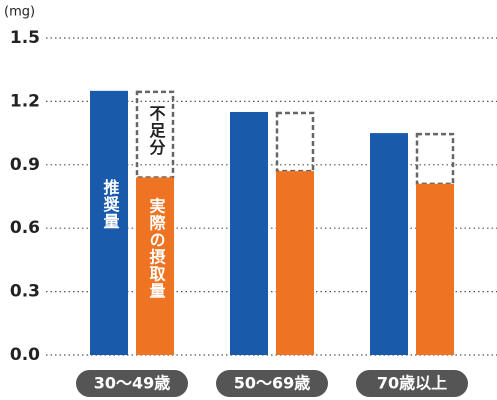 This screenshot has width=497, height=400. What do you see at coordinates (156, 248) in the screenshot?
I see `series-label: 実際の摂取量` at bounding box center [156, 248].